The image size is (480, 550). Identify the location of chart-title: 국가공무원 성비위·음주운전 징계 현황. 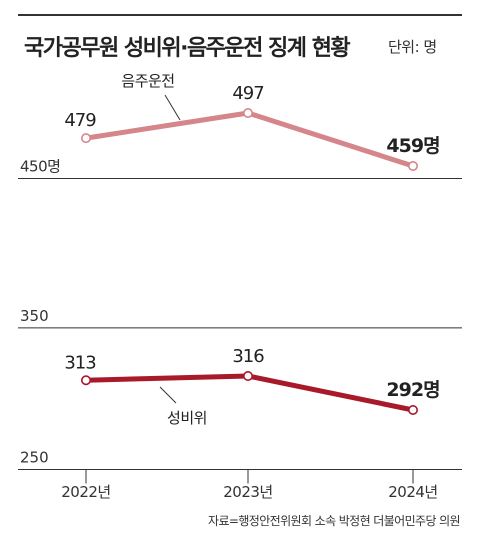
(187, 48).